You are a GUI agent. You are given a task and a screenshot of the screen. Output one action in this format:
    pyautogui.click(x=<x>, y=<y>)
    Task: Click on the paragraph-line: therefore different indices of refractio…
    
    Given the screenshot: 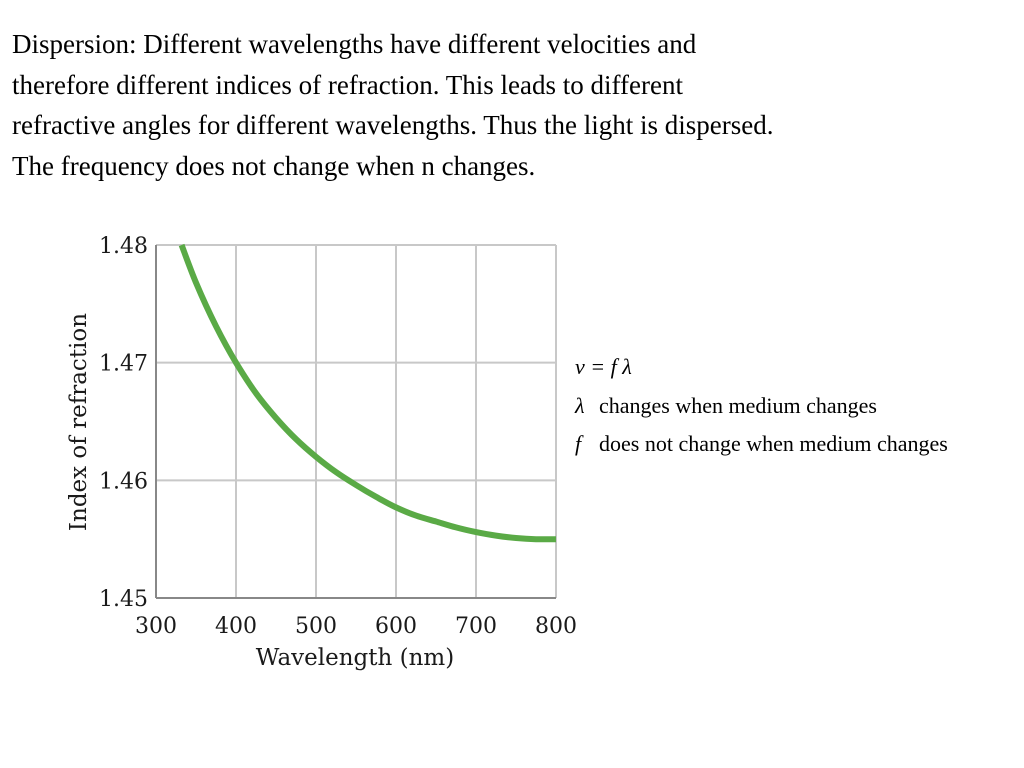 What is the action you would take?
    pyautogui.click(x=347, y=84)
    